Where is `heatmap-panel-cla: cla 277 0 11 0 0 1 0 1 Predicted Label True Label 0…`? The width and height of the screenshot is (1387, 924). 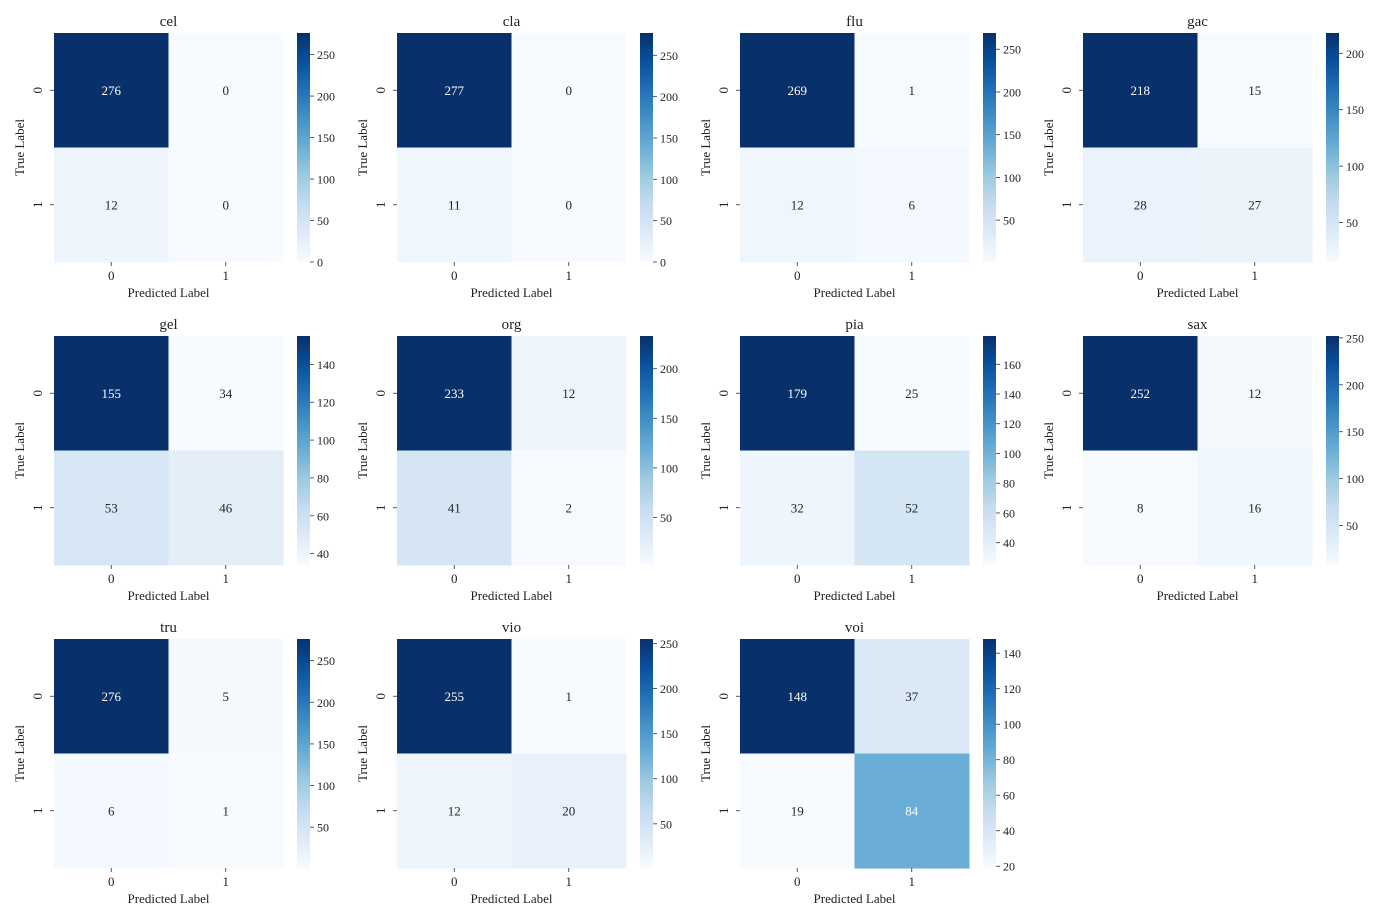
heatmap-panel-cla: cla 277 0 11 0 0 1 0 1 Predicted Label True Label 0… is located at coordinates (516, 157).